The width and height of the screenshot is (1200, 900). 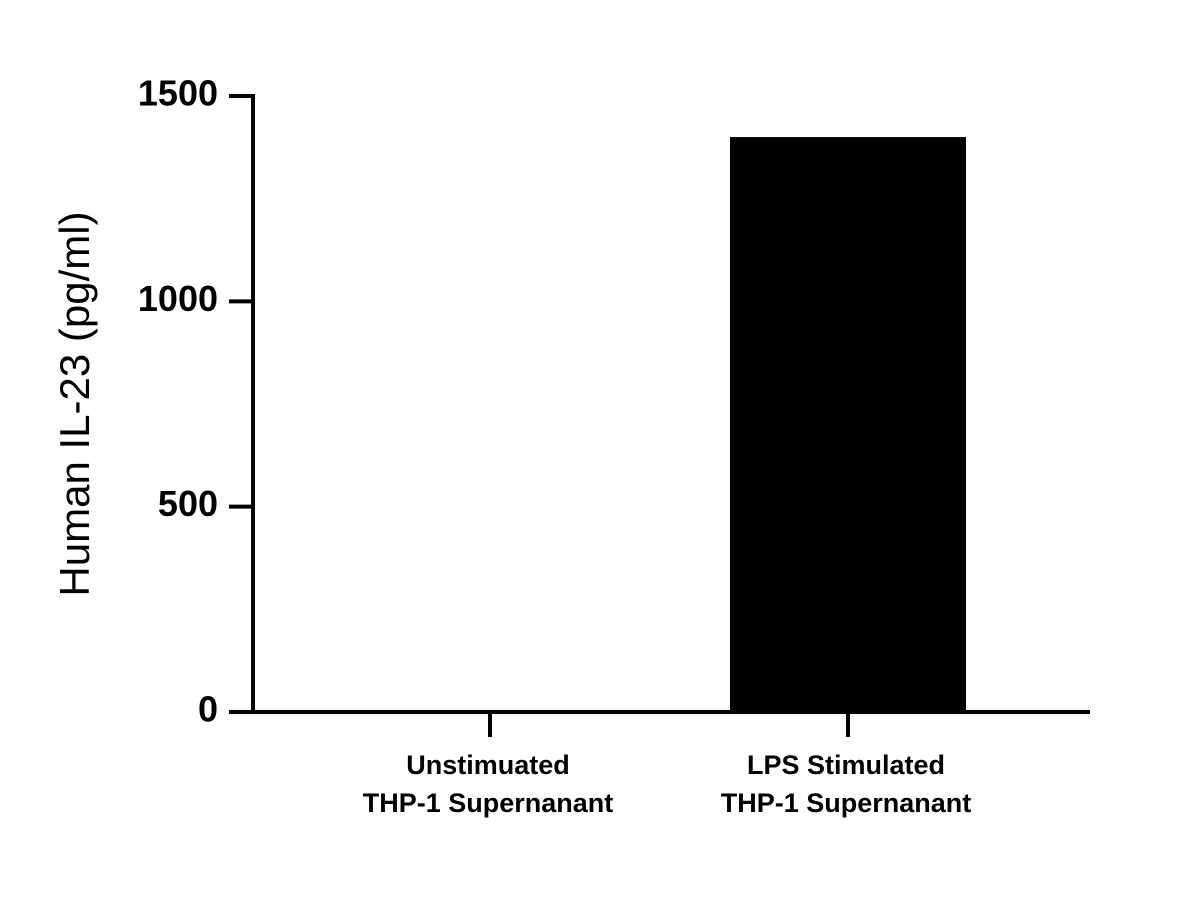 What do you see at coordinates (74, 403) in the screenshot?
I see `y-axis-label: Human IL-23 (pg/ml)` at bounding box center [74, 403].